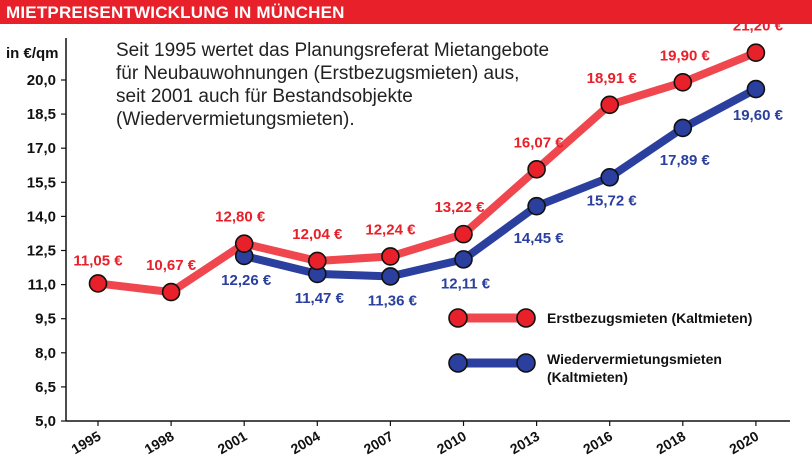 The height and width of the screenshot is (459, 812). Describe the element at coordinates (758, 115) in the screenshot. I see `data-label-blue: 19,60 €` at that location.